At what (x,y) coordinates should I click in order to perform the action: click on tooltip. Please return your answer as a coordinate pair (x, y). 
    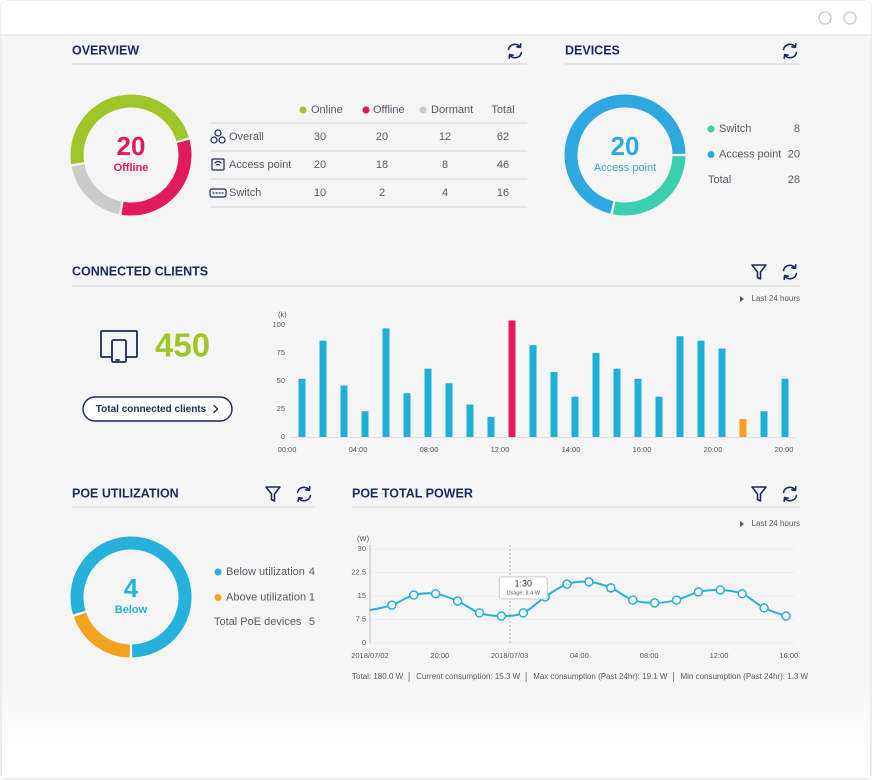
    Looking at the image, I should click on (523, 588).